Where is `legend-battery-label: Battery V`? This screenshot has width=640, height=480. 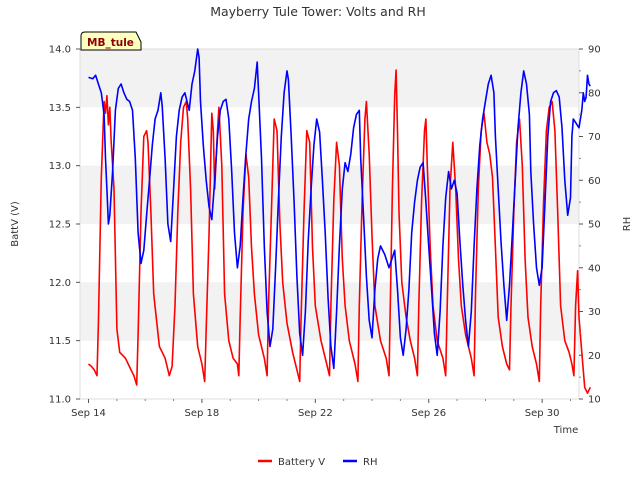 legend-battery-label: Battery V is located at coordinates (301, 462).